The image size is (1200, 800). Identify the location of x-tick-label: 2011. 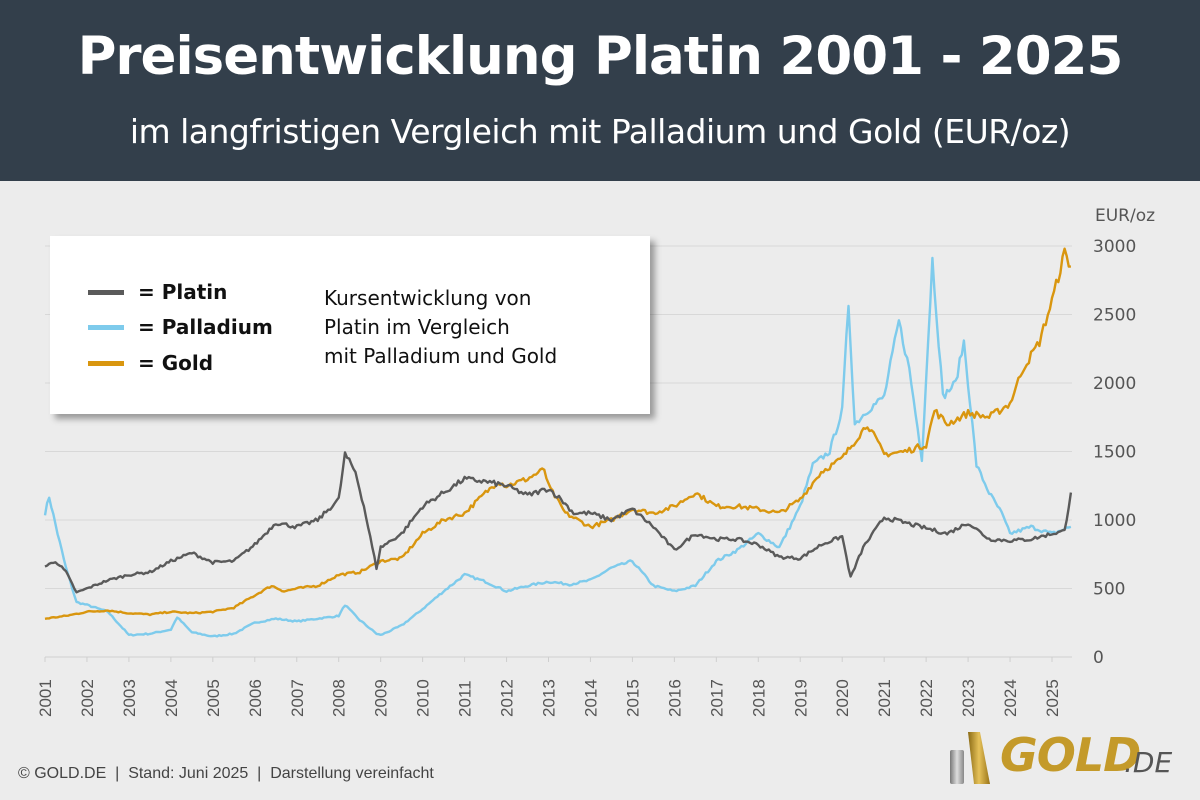
(465, 698).